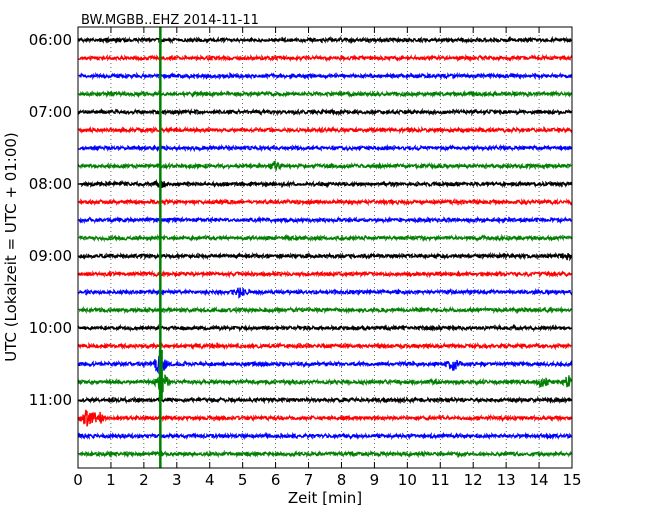 This screenshot has width=650, height=520. Describe the element at coordinates (210, 480) in the screenshot. I see `x-tick-label: 4` at that location.